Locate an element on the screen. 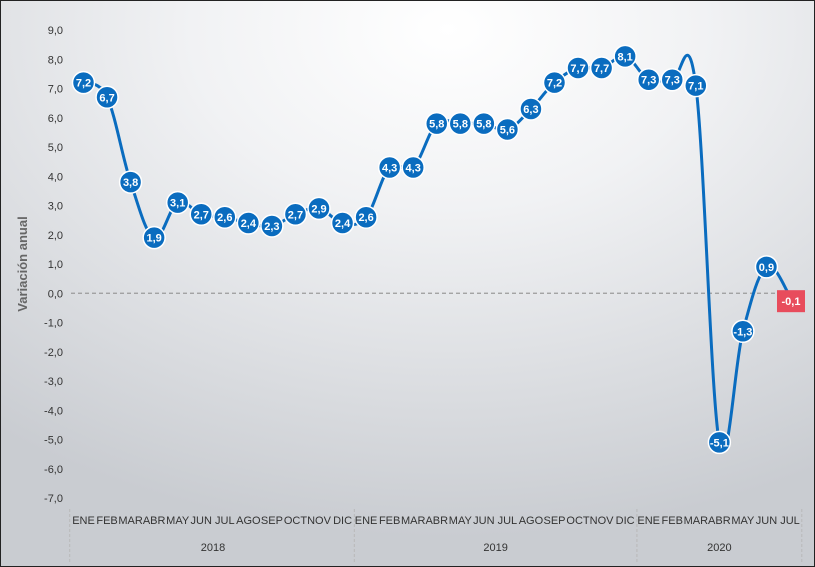 The height and width of the screenshot is (567, 815). y-tick-label: -6,0 is located at coordinates (53, 470).